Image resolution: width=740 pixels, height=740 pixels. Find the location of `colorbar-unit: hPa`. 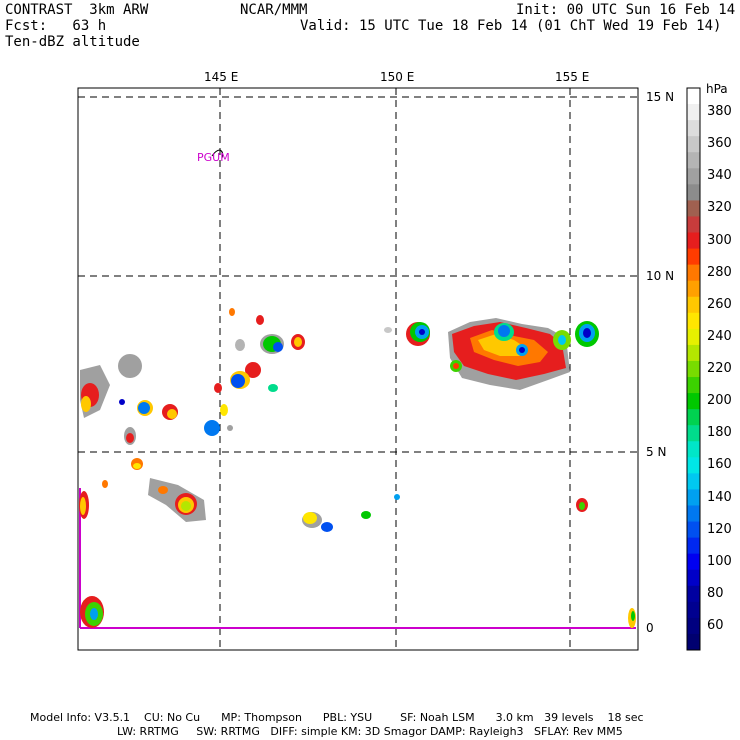

colorbar-unit: hPa is located at coordinates (717, 89).